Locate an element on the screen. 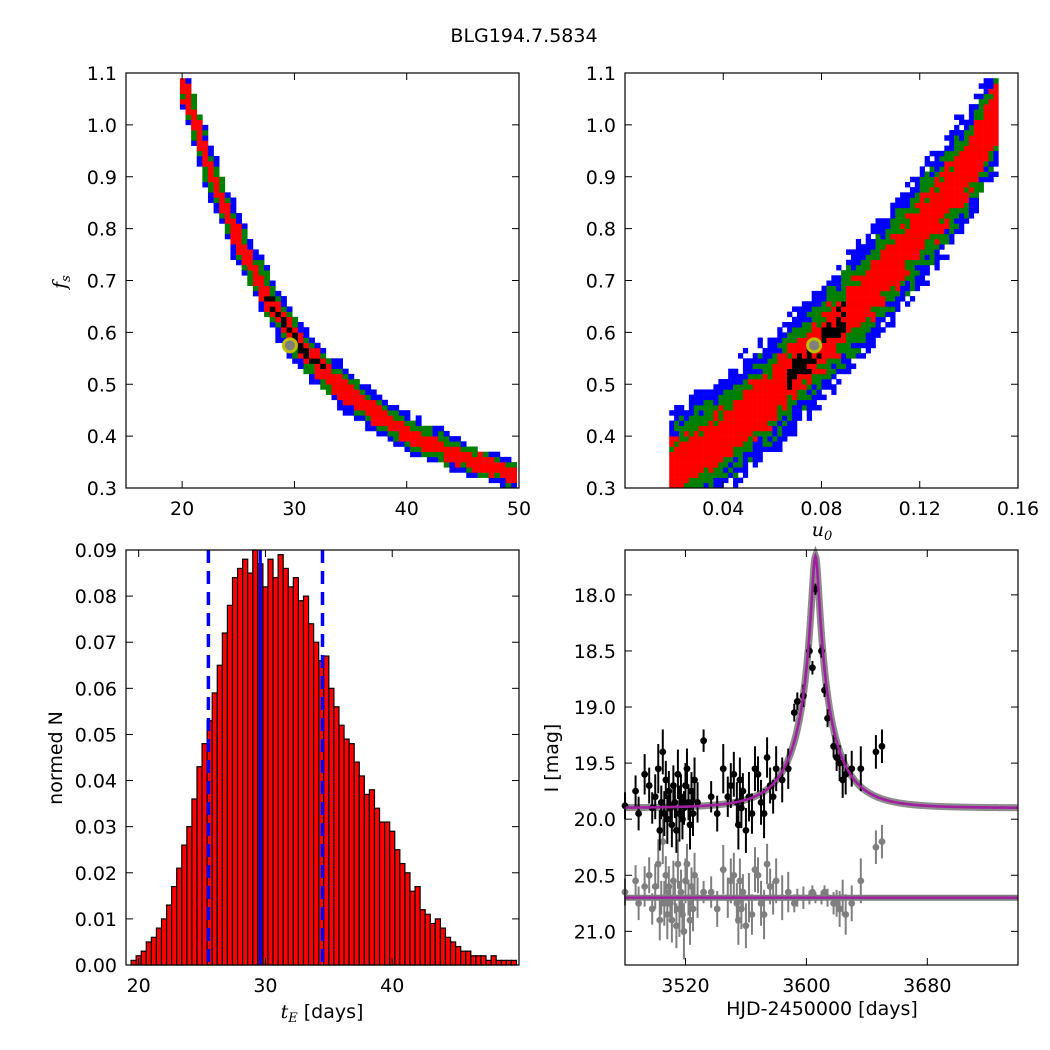  panel-fs-vs-tE-ytick-label: 0.6 is located at coordinates (102, 333).